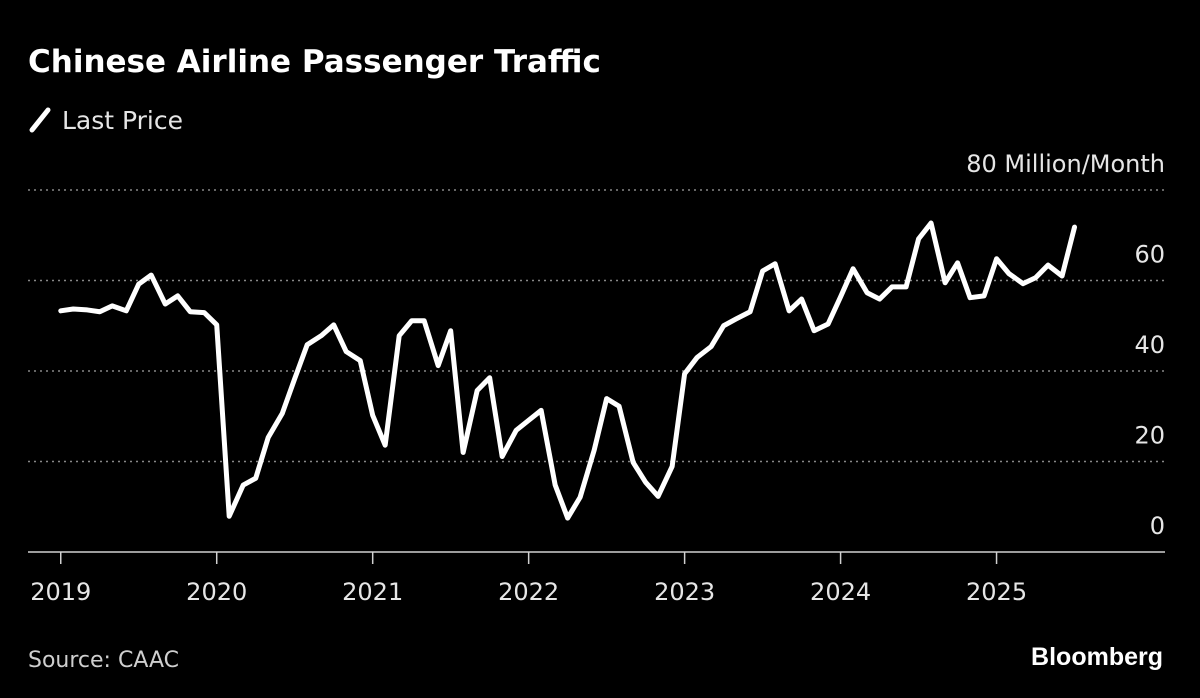 This screenshot has width=1200, height=698. Describe the element at coordinates (1157, 526) in the screenshot. I see `y-tick-label: 0` at that location.